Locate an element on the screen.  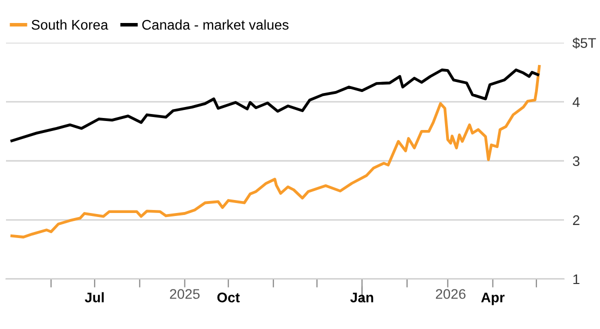
x-tick-label: Jul is located at coordinates (94, 297).